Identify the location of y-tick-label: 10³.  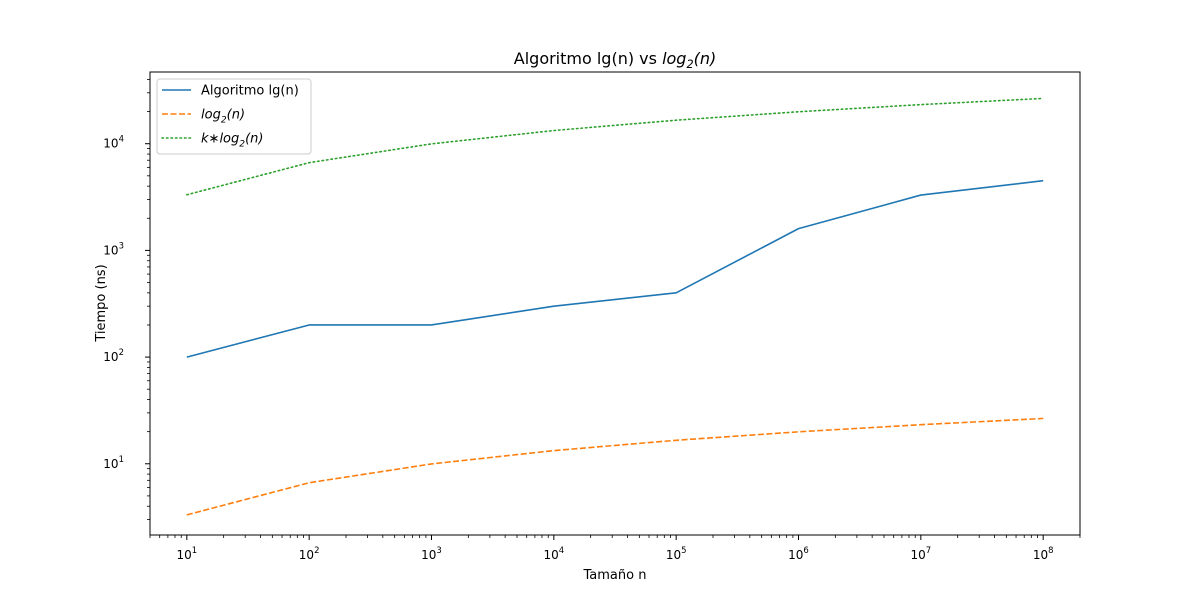
(113, 249).